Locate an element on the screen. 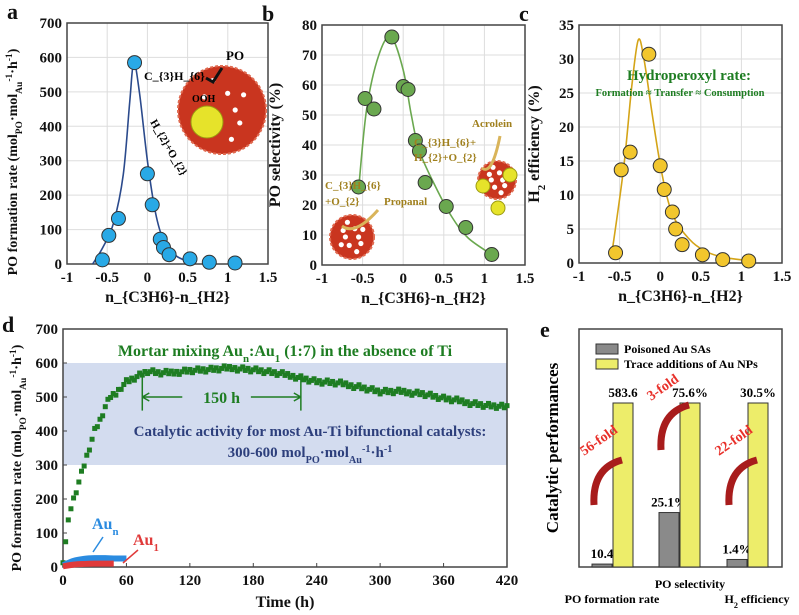  x-axis-label: n_{C3H6}-n_{H2} is located at coordinates (423, 298).